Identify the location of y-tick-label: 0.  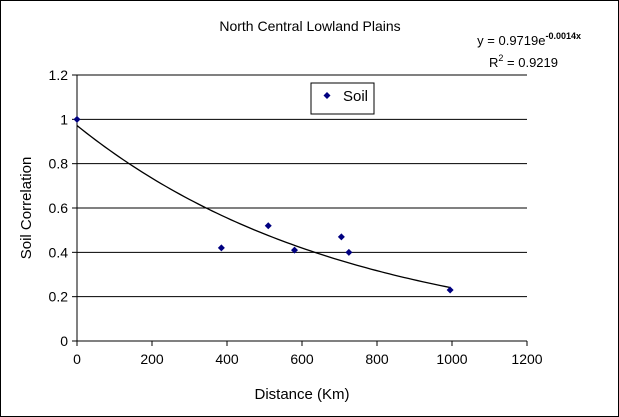
(64, 341).